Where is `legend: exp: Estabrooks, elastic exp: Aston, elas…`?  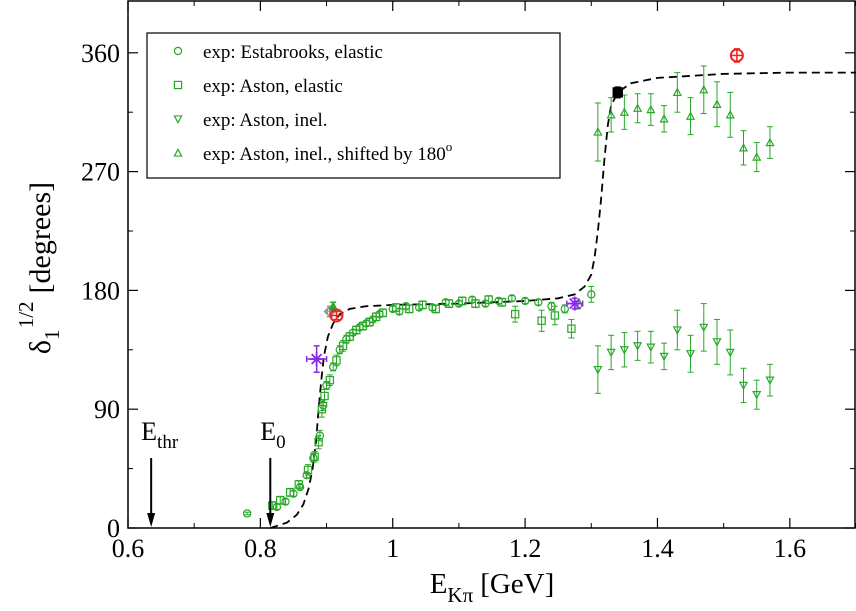
legend: exp: Estabrooks, elastic exp: Aston, elas… is located at coordinates (353, 105).